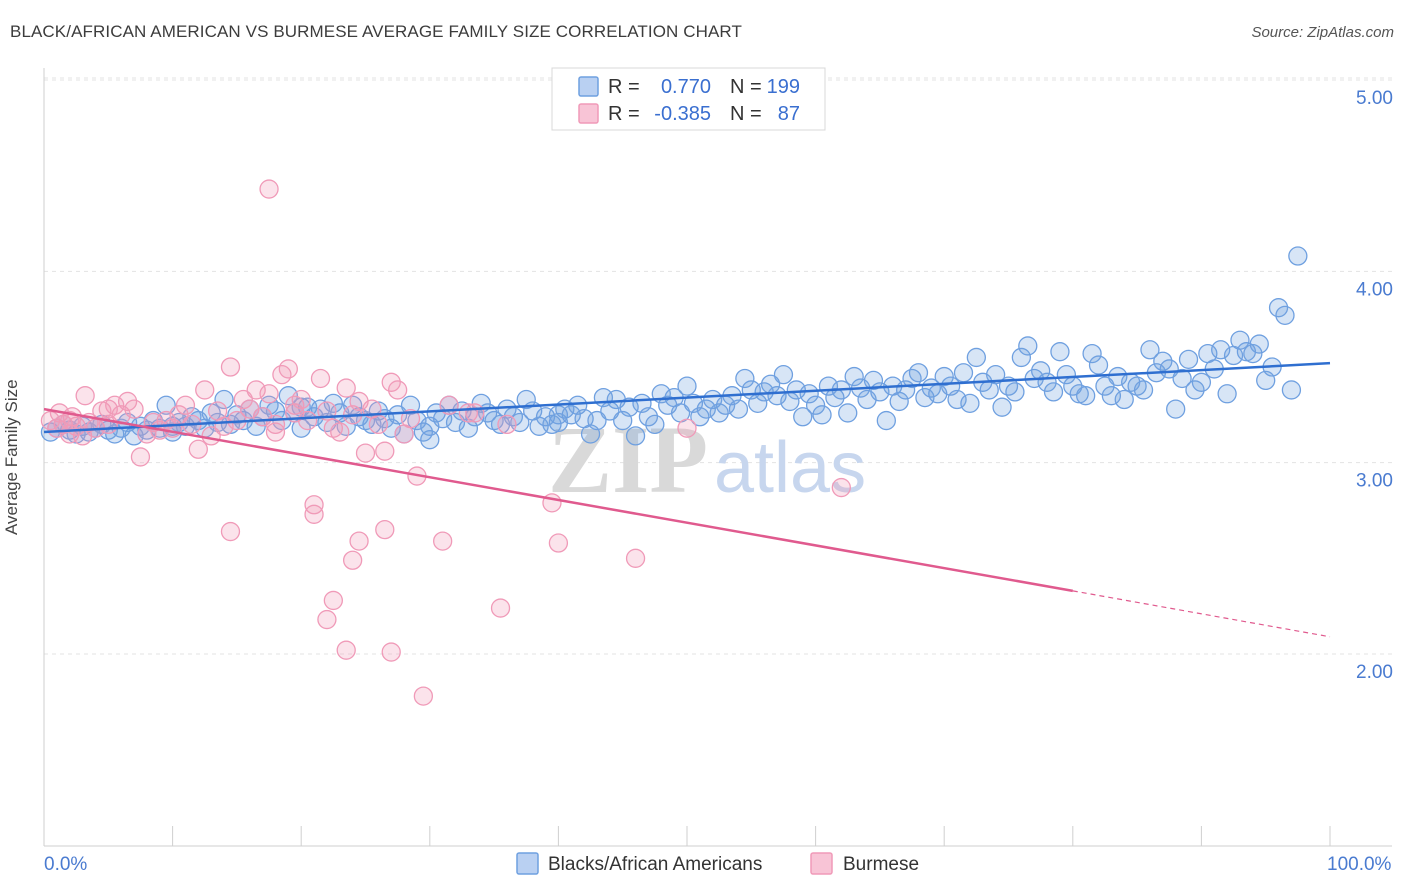  Describe the element at coordinates (687, 397) in the screenshot. I see `trend-line-blacks` at that location.